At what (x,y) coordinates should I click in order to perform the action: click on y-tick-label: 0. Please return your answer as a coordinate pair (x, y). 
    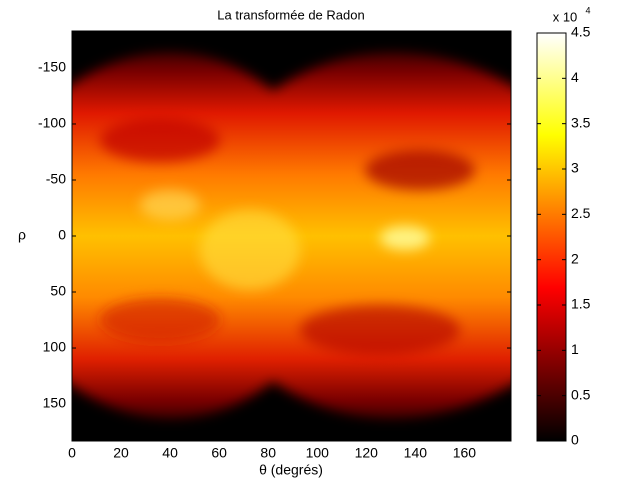
    Looking at the image, I should click on (62, 235).